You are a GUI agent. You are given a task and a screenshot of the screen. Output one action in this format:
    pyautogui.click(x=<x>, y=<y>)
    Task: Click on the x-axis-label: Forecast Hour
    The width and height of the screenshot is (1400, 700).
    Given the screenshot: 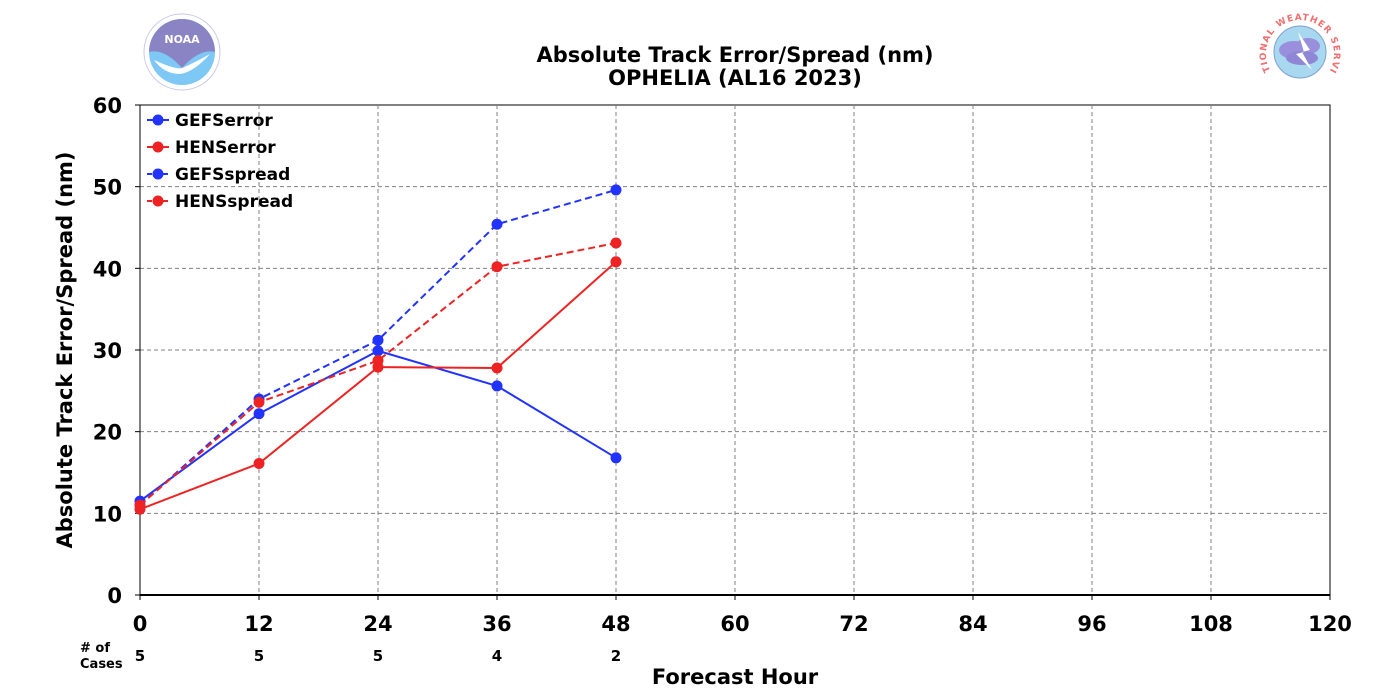 What is the action you would take?
    pyautogui.click(x=735, y=677)
    